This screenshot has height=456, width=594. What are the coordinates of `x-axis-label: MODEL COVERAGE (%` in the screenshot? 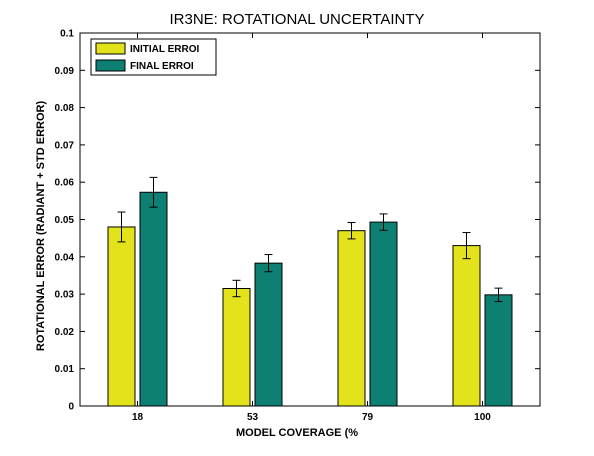 It's located at (297, 433).